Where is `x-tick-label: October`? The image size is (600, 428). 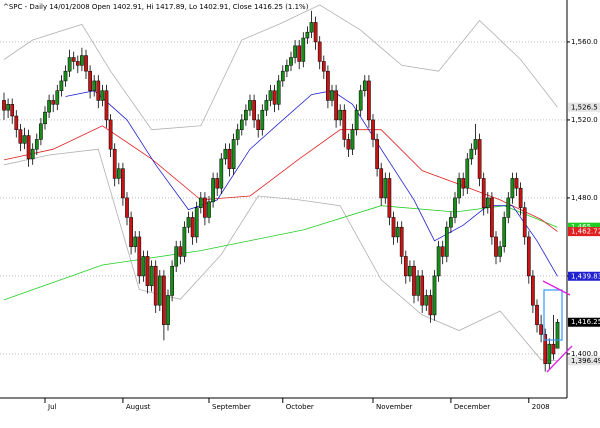 x-tick-label: October is located at coordinates (300, 407).